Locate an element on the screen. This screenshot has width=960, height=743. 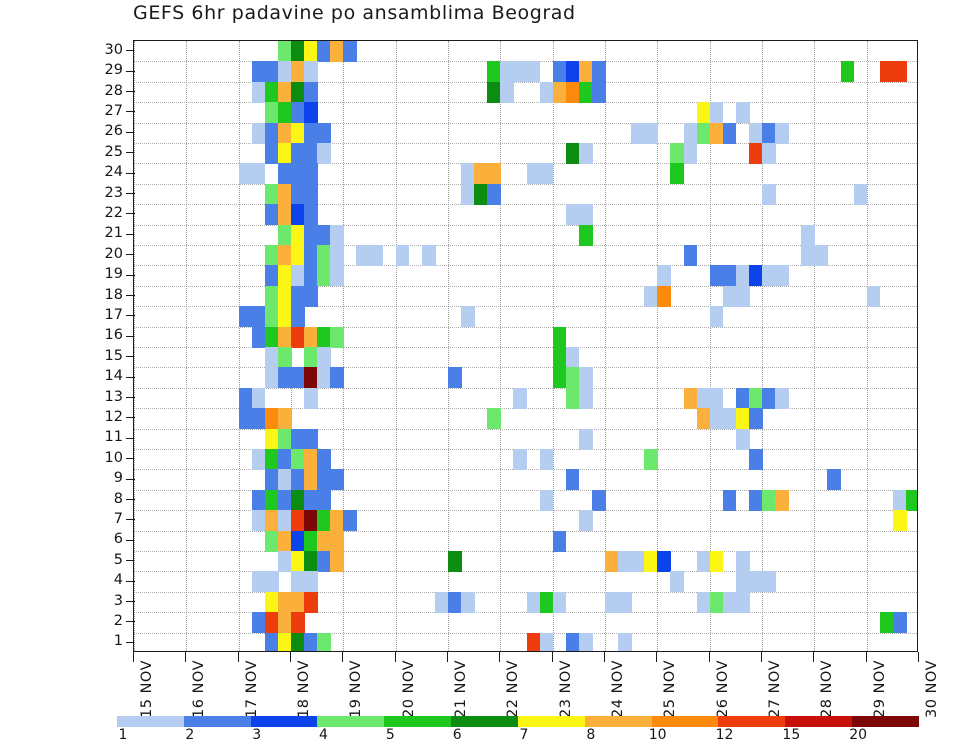
colorbar-tick-label: 4 is located at coordinates (323, 735).